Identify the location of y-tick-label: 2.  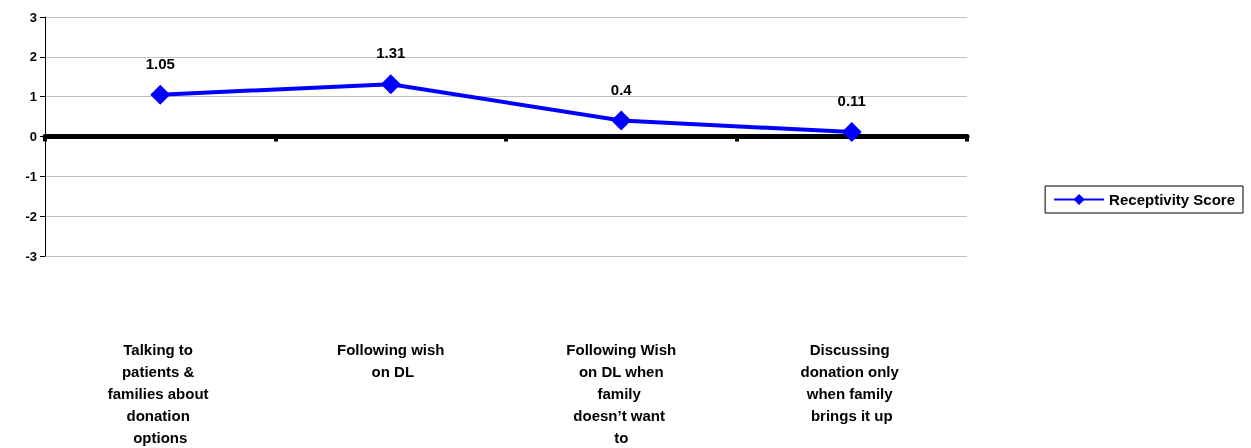
(33, 57).